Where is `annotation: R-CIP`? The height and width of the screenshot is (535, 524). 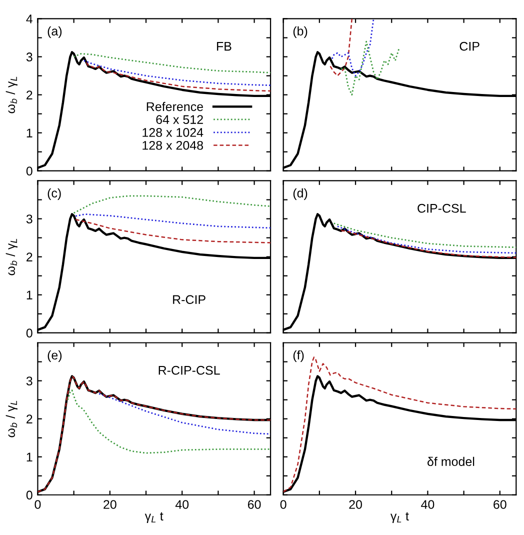
annotation: R-CIP is located at coordinates (189, 299).